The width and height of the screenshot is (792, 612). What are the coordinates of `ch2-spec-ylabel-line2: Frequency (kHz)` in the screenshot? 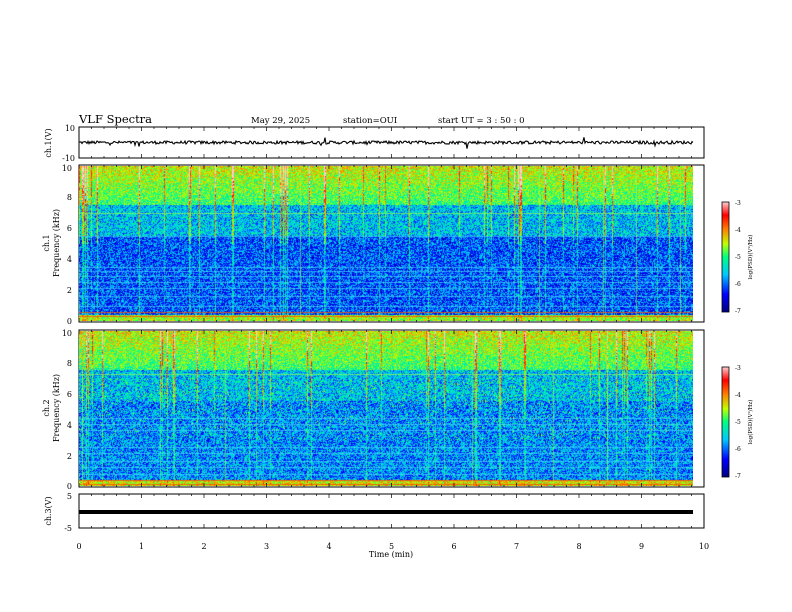 It's located at (56, 408).